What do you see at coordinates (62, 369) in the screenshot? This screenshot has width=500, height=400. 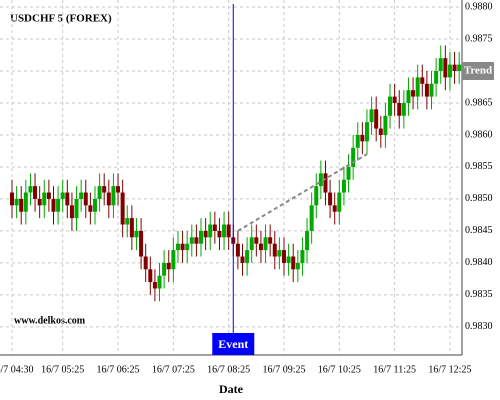 I see `x-tick-label: 16/7 05:25` at bounding box center [62, 369].